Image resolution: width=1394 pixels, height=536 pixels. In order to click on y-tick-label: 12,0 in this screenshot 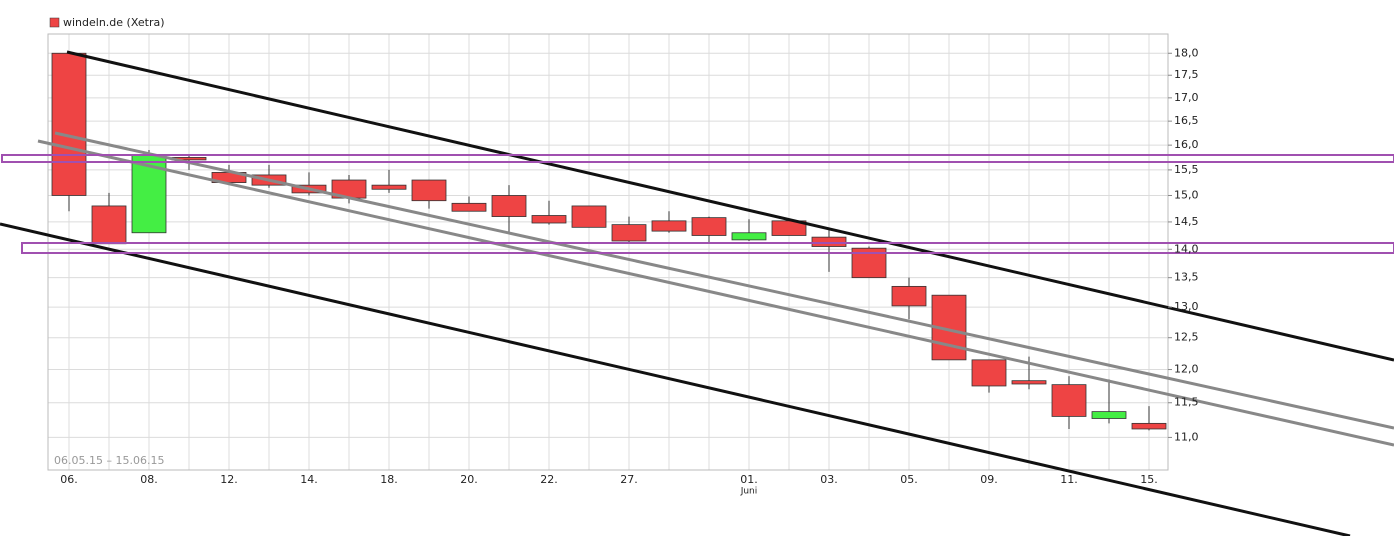, I will do `click(1186, 369)`.